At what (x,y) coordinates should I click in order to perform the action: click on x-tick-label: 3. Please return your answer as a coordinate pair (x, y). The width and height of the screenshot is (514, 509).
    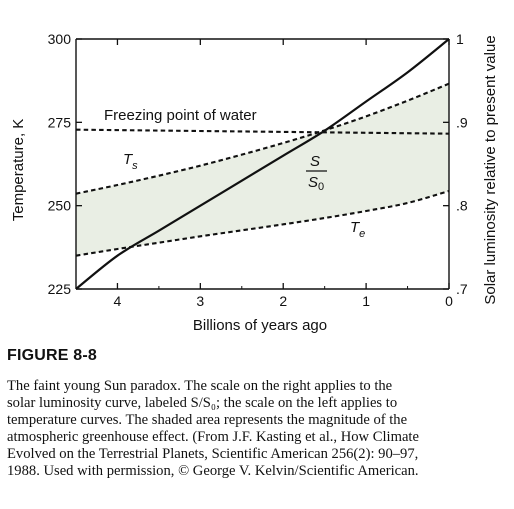
    Looking at the image, I should click on (200, 301).